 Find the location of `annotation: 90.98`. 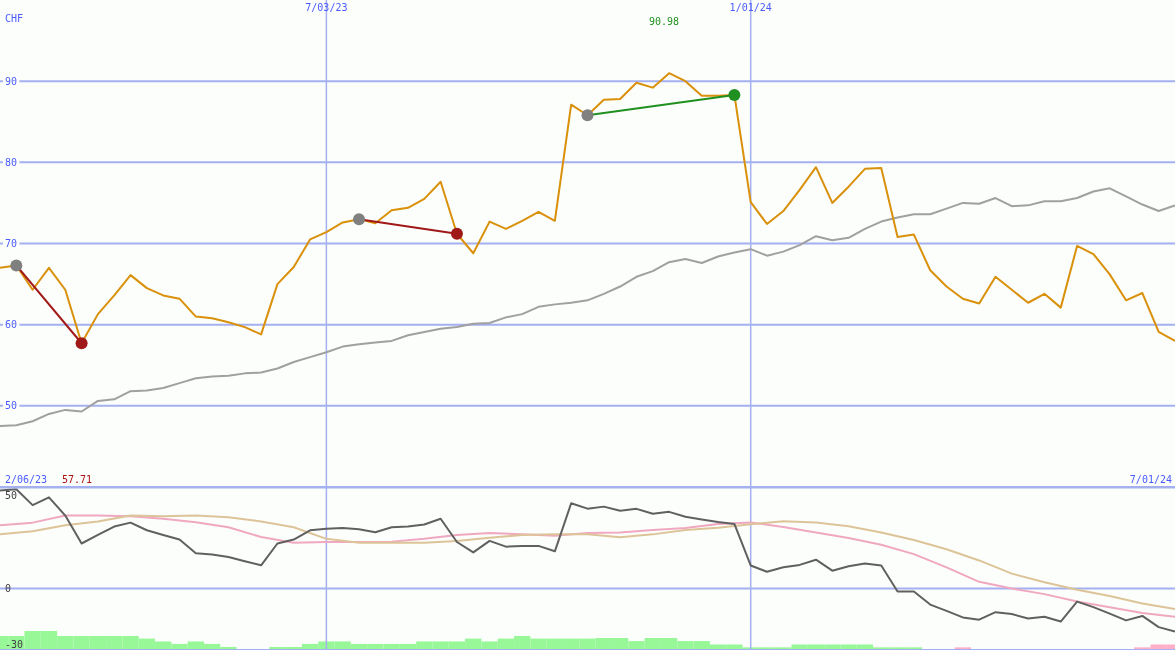

annotation: 90.98 is located at coordinates (664, 21).